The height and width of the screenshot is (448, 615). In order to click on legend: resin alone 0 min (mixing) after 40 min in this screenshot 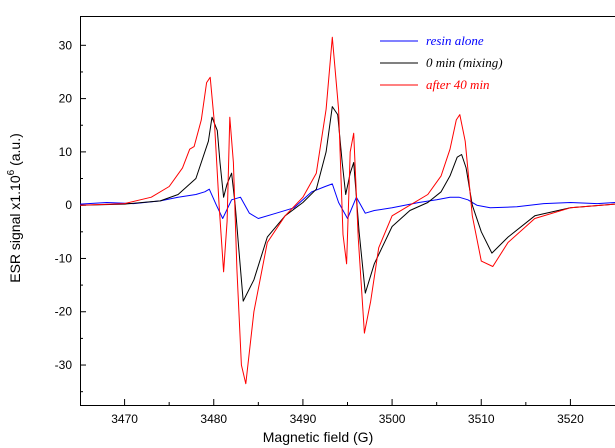, I will do `click(441, 62)`.